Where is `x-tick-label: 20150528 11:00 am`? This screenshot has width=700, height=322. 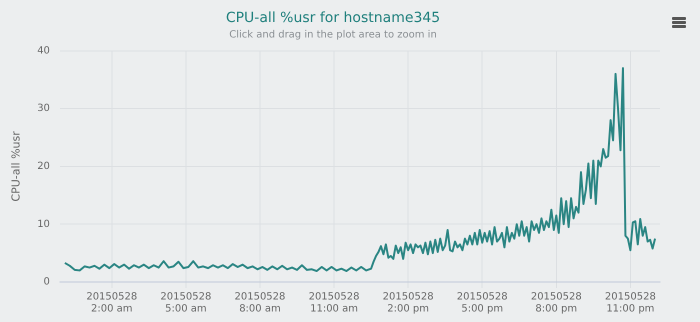
x-tick-label: 20150528 11:00 am is located at coordinates (334, 303).